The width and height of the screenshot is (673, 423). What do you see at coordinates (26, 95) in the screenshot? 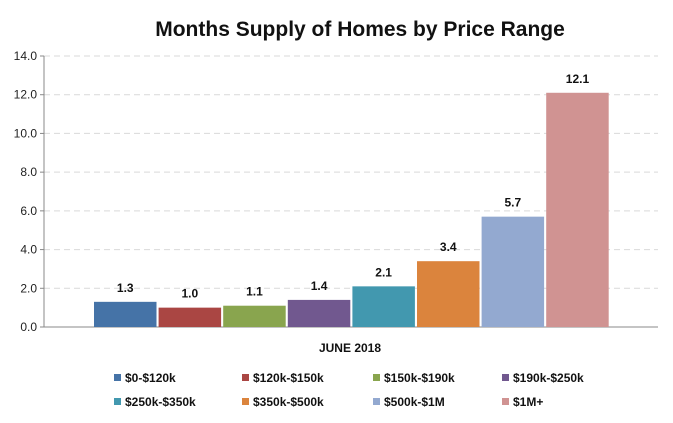
I see `y-tick-label: 12.0` at bounding box center [26, 95].